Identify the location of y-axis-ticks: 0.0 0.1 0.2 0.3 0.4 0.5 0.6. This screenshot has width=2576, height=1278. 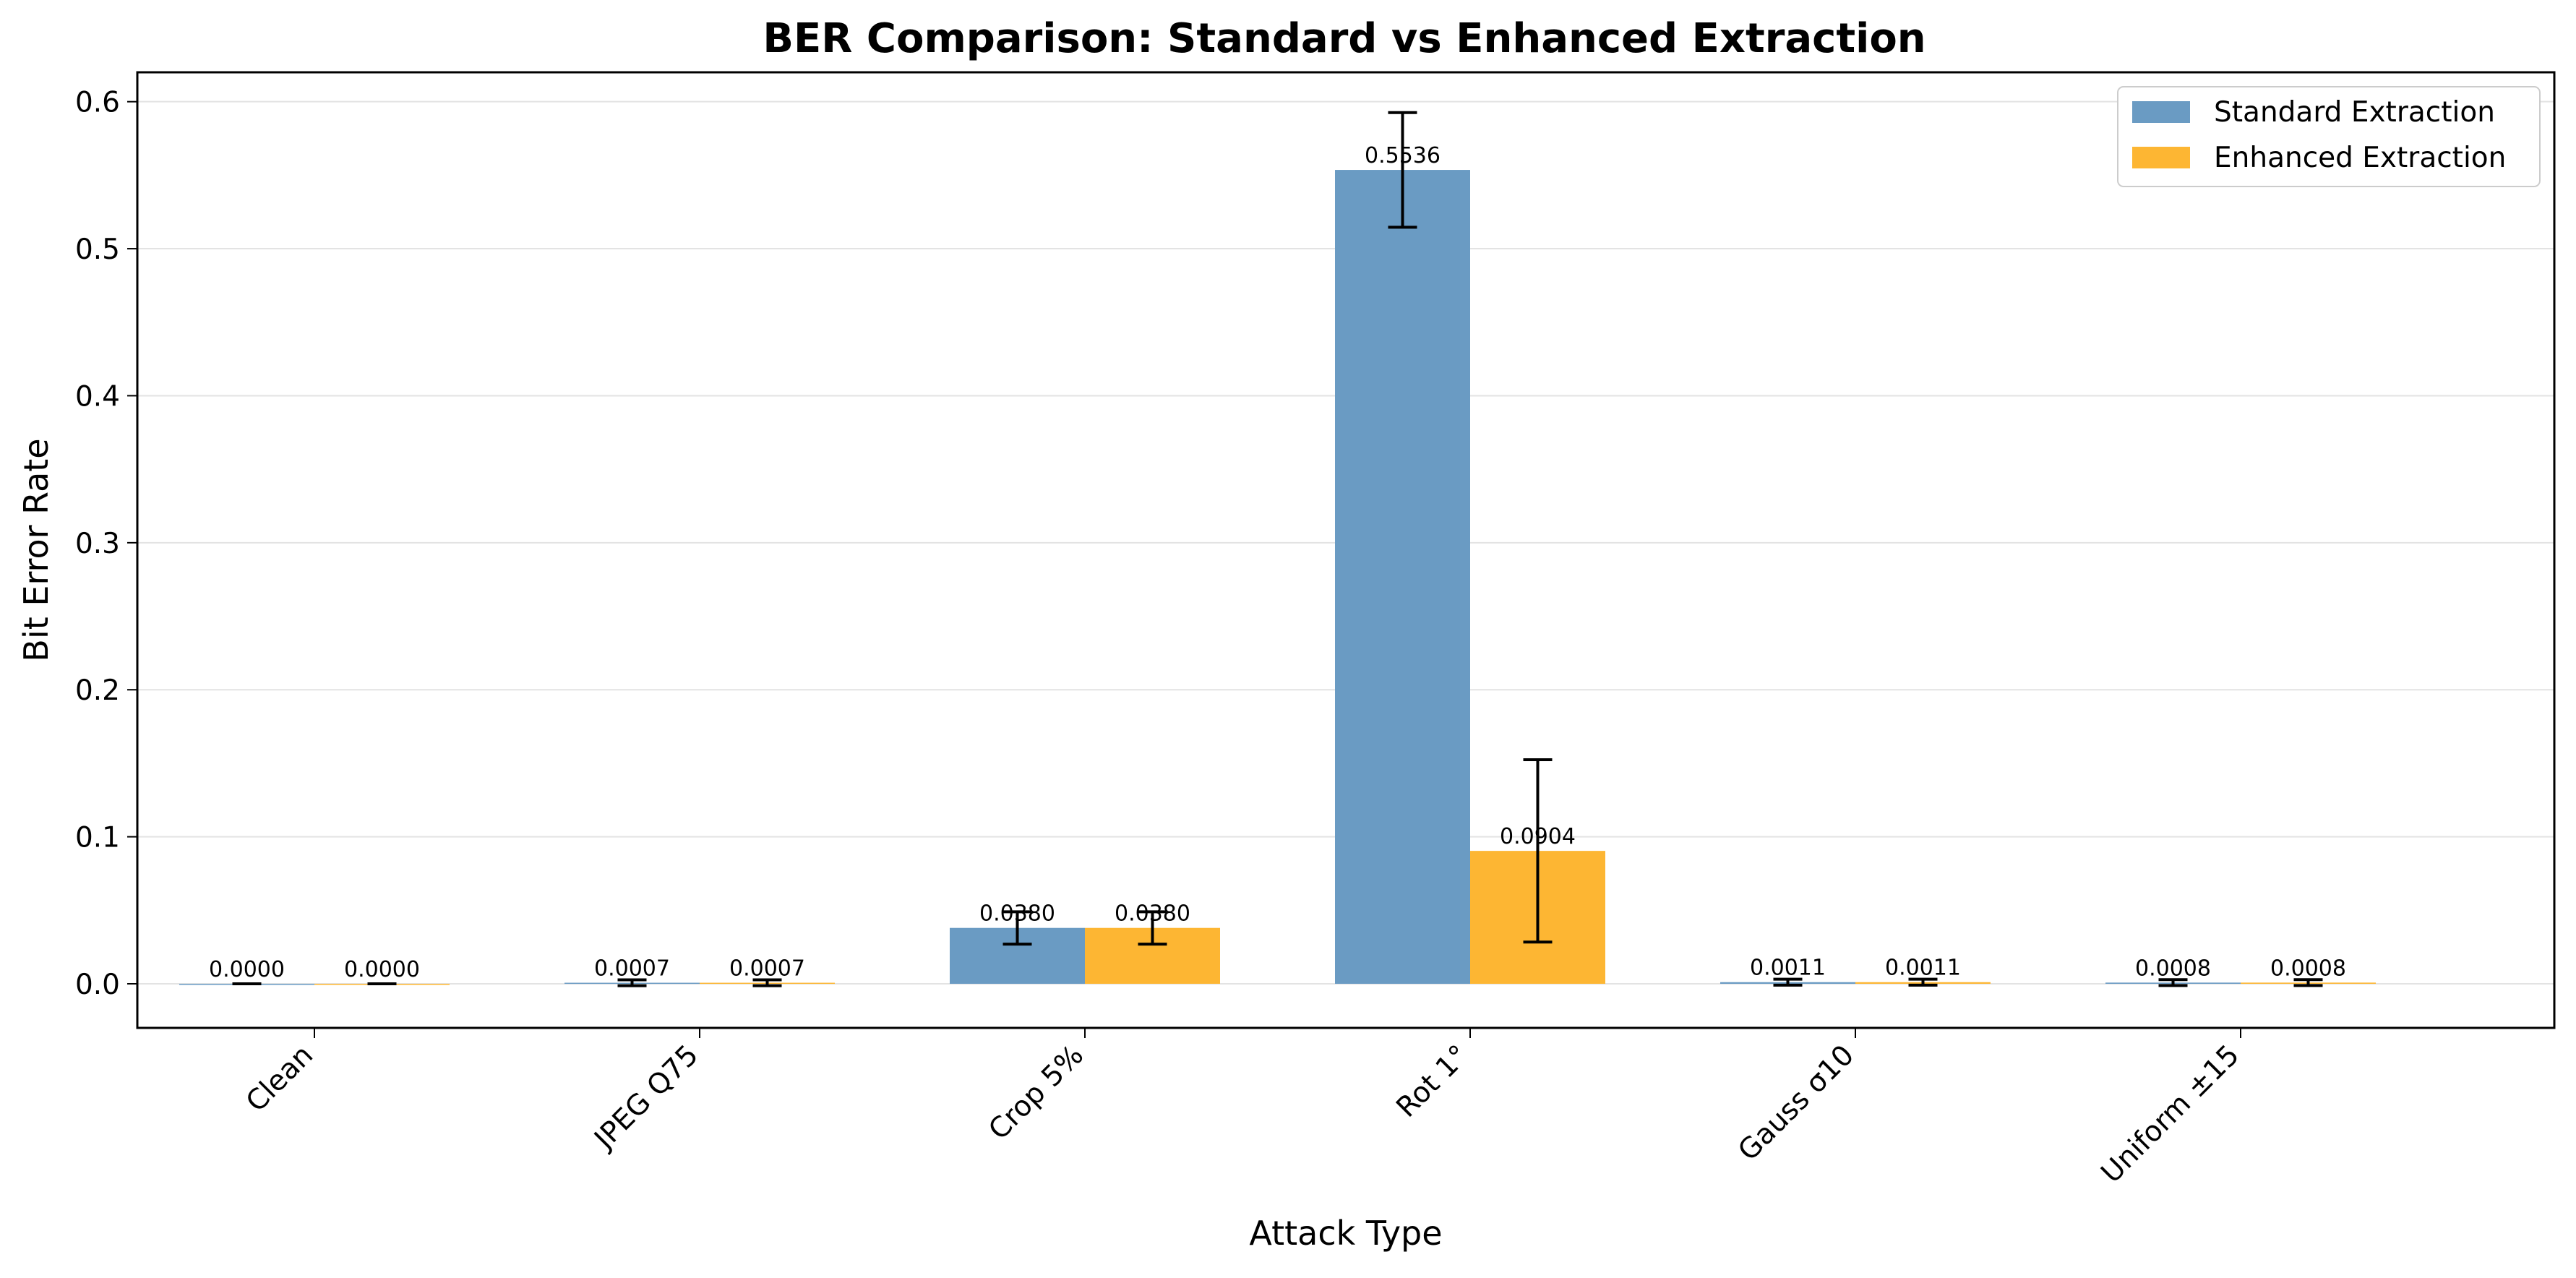
(106, 544).